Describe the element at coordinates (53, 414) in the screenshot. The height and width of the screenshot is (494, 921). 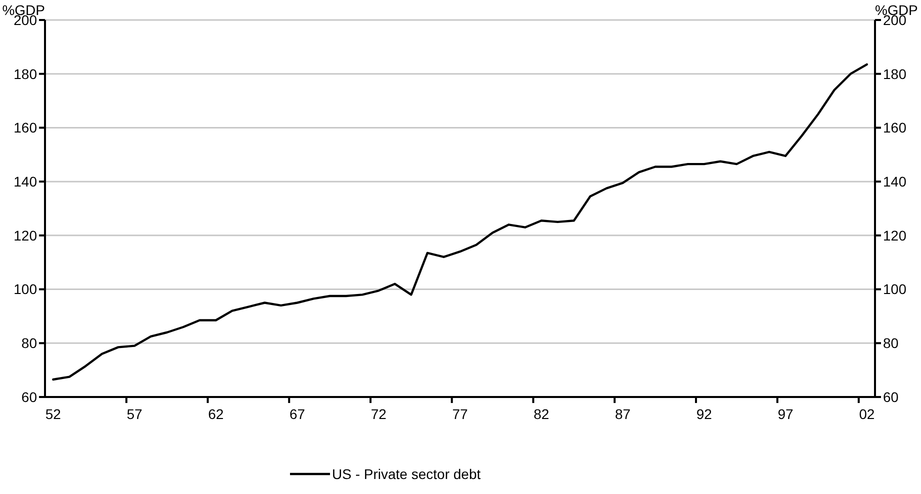
I see `x-tick-label: 52` at that location.